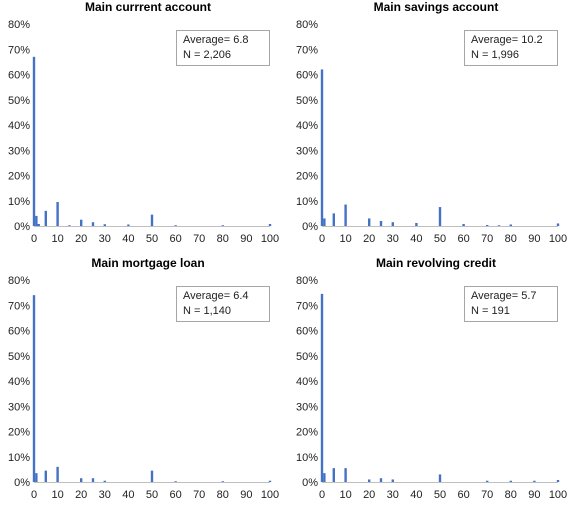  What do you see at coordinates (511, 304) in the screenshot?
I see `stats-box: Average= 5.7 N = 191` at bounding box center [511, 304].